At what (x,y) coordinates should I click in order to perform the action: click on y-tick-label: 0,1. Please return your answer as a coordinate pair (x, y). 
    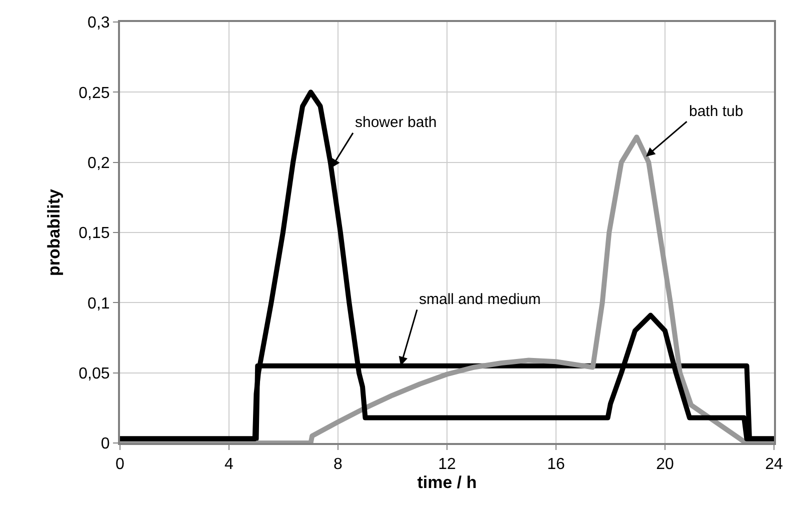
    Looking at the image, I should click on (99, 303).